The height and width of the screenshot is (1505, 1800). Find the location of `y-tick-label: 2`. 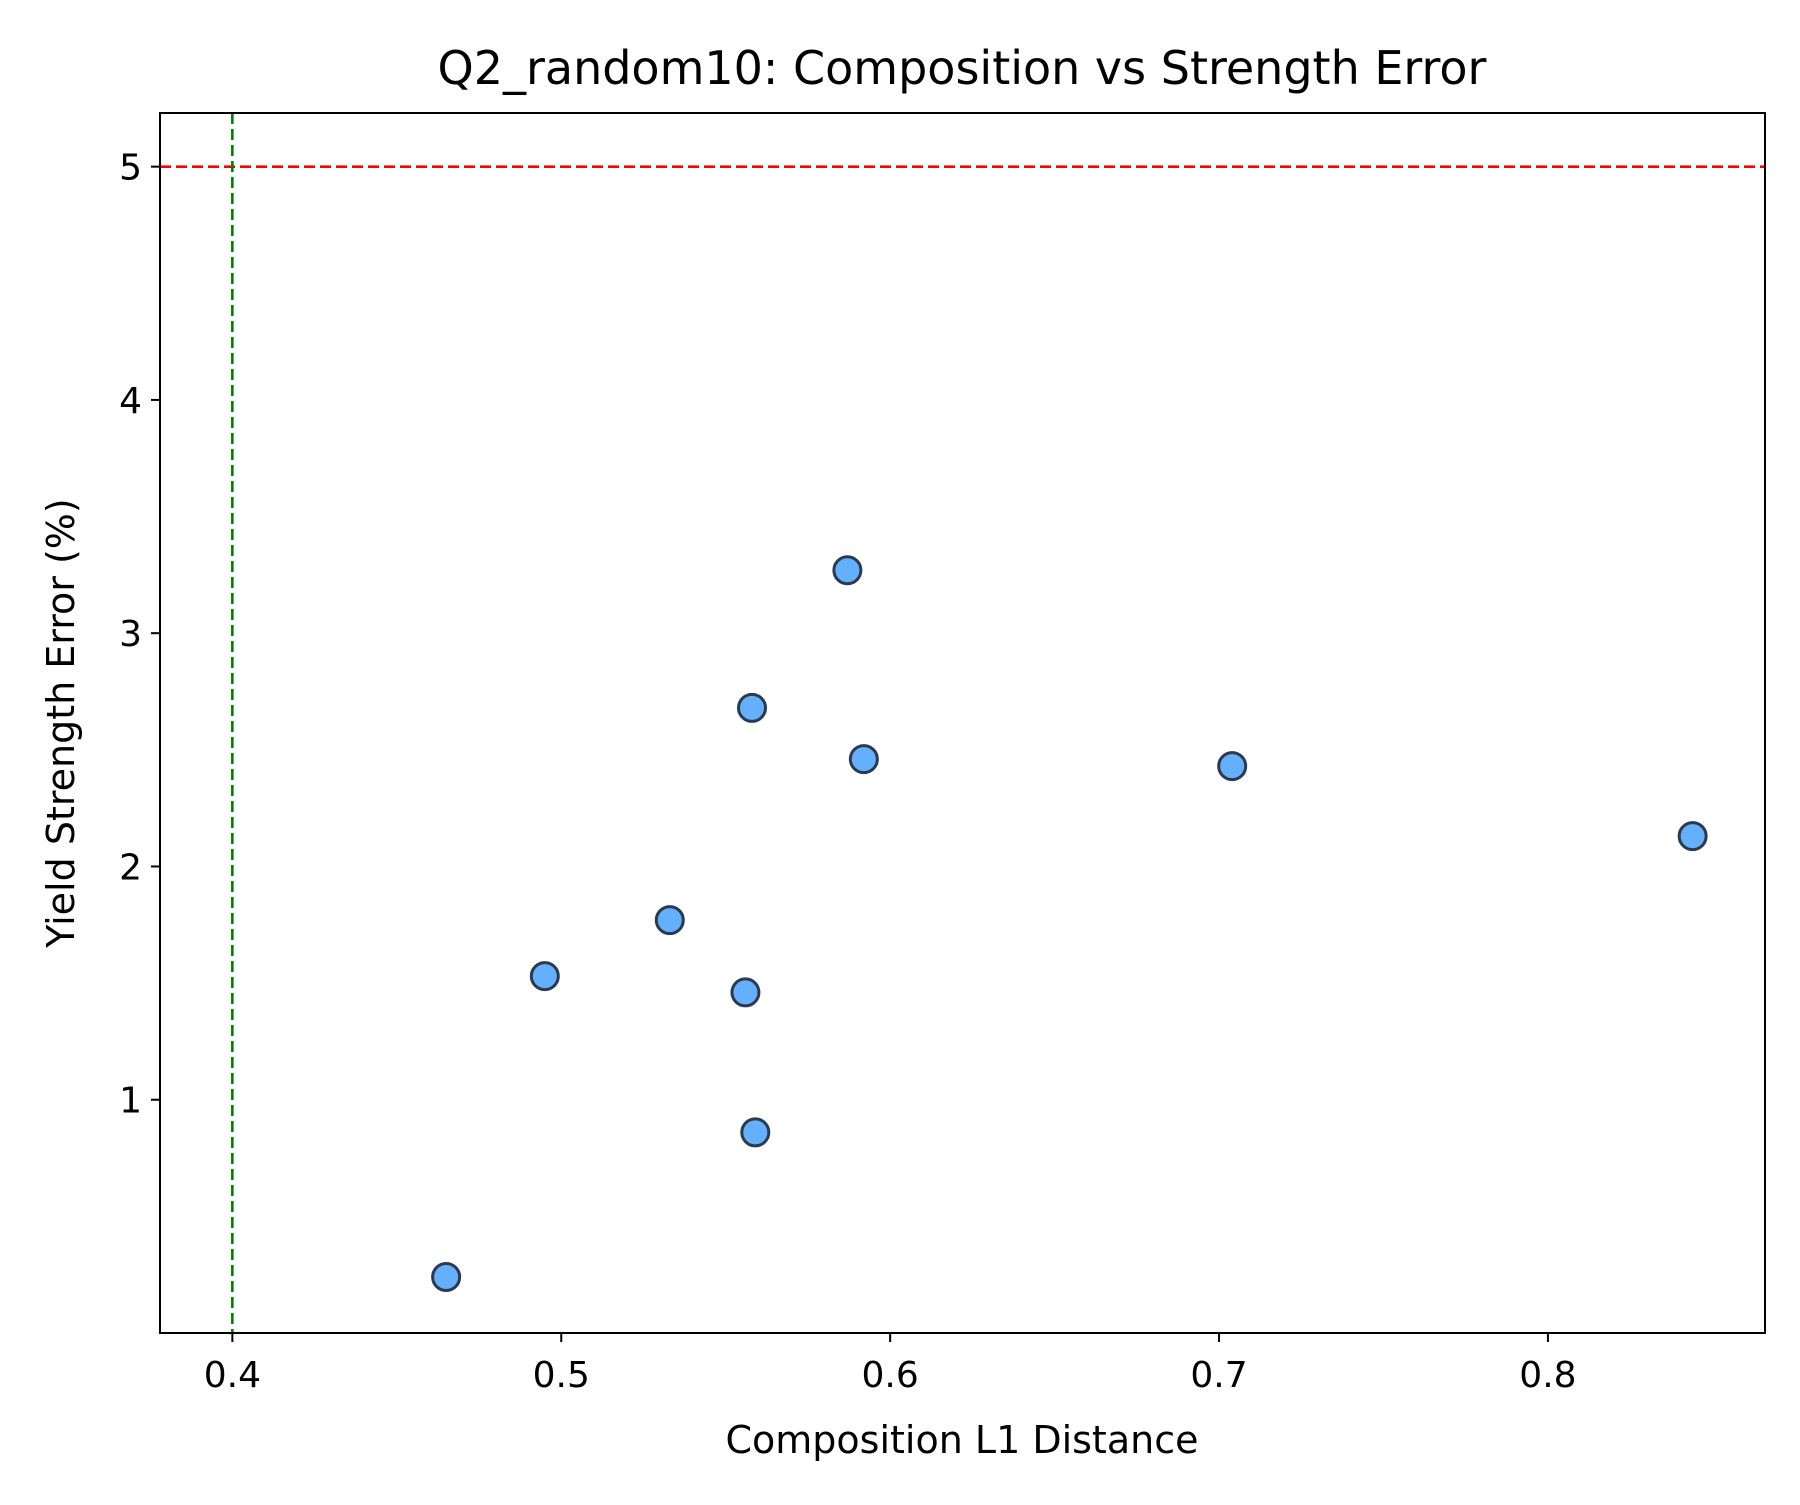

y-tick-label: 2 is located at coordinates (130, 867).